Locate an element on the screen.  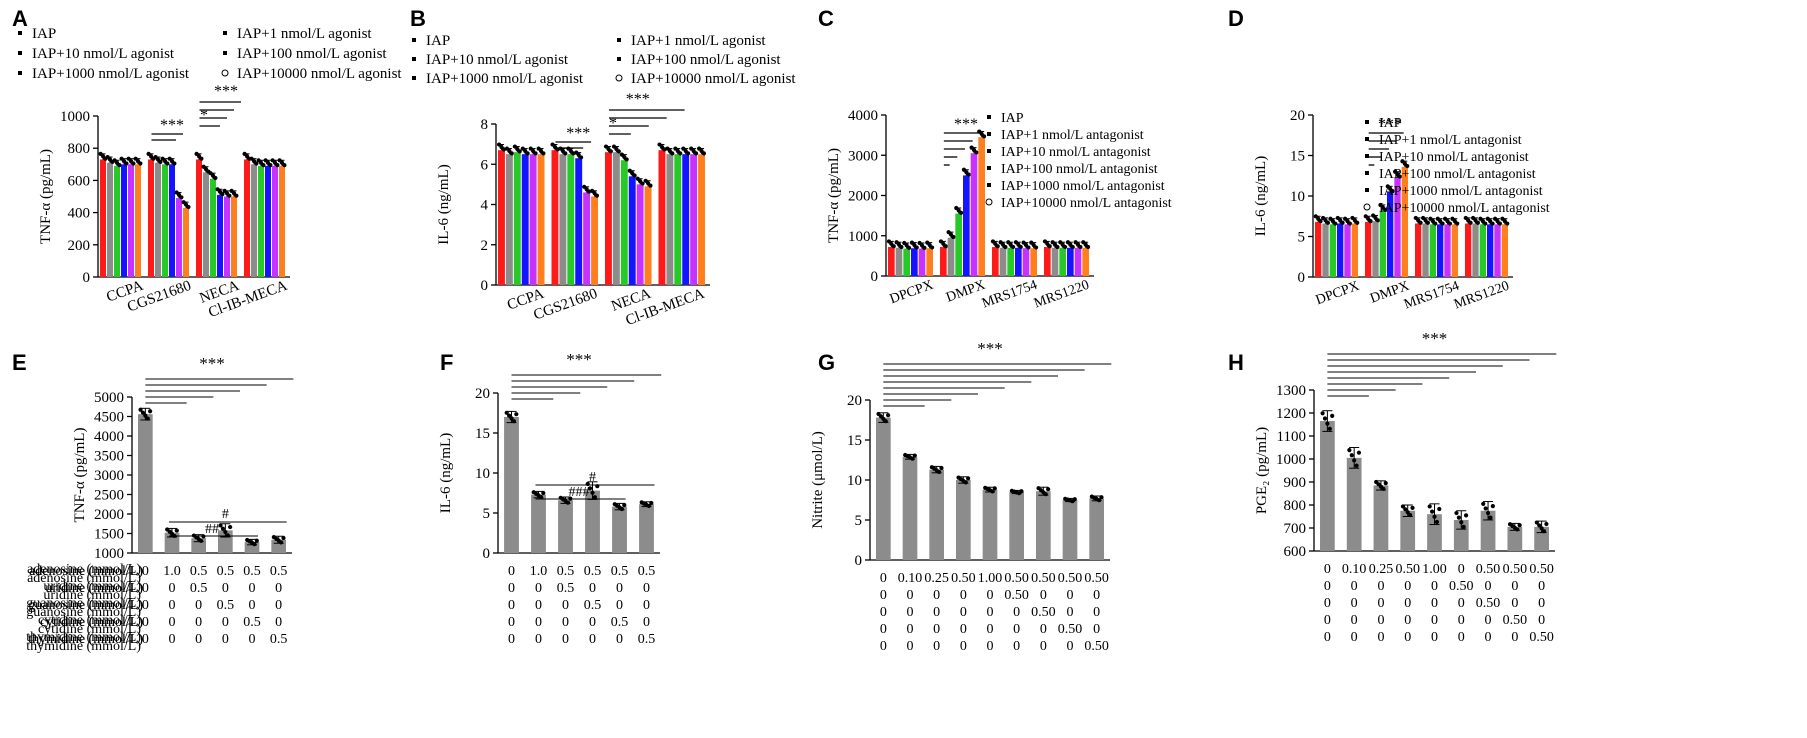
legend-label: IAP+1 nmol/L antagonist is located at coordinates (1072, 135).